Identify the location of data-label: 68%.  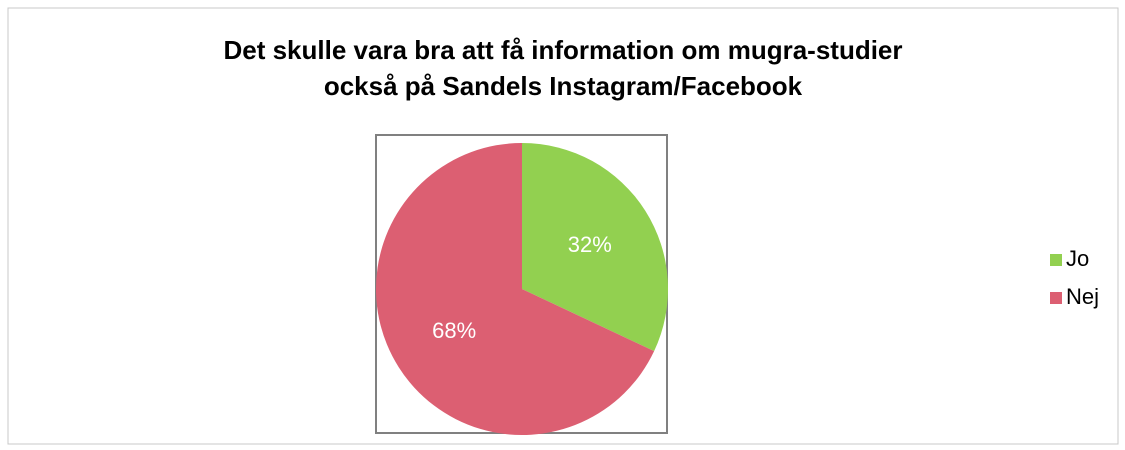
(454, 330).